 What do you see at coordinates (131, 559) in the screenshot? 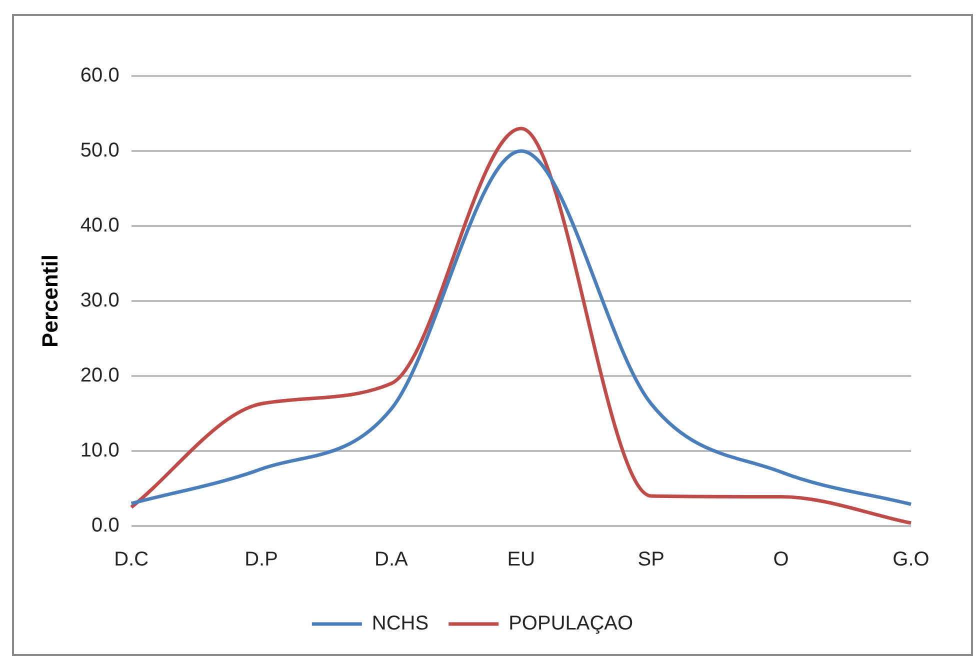
I see `x-tick-label: D.C` at bounding box center [131, 559].